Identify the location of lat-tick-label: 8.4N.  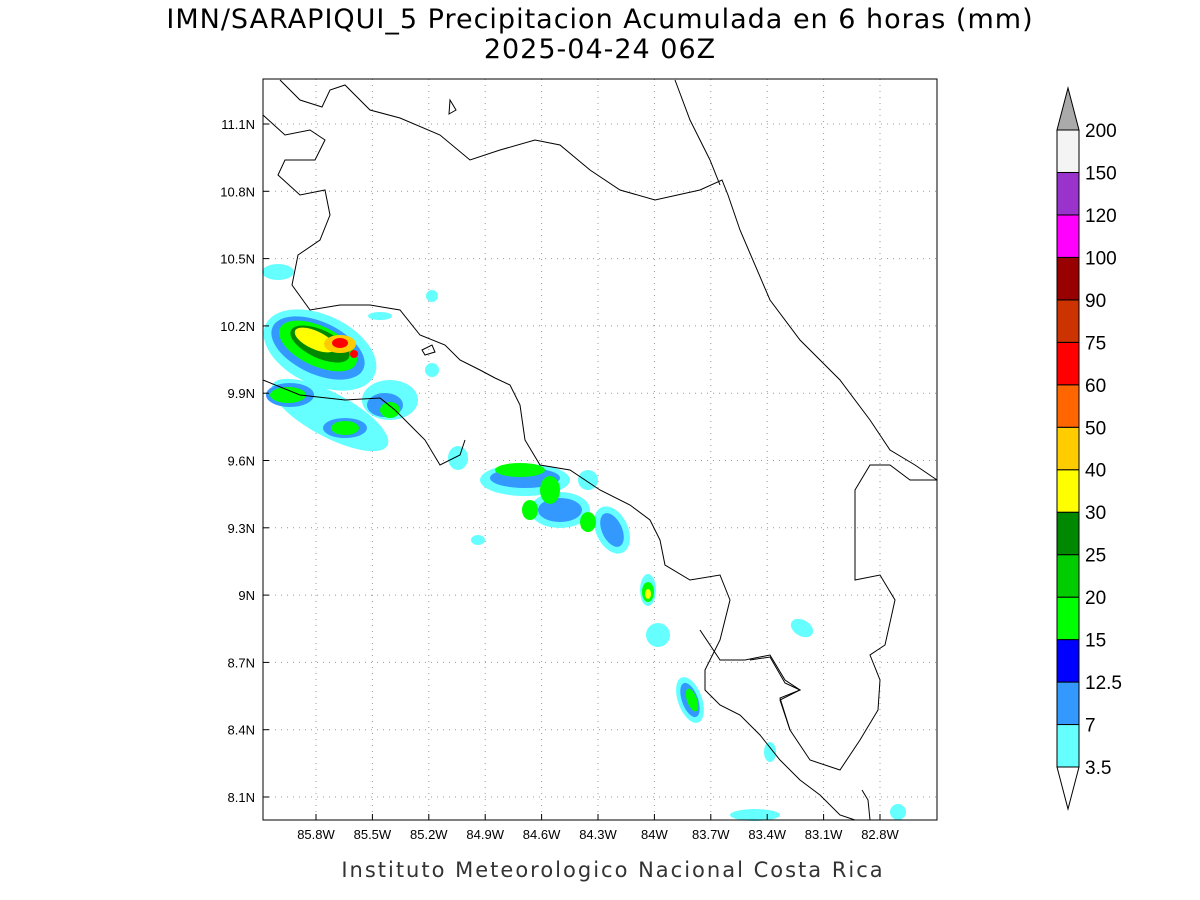
(241, 730).